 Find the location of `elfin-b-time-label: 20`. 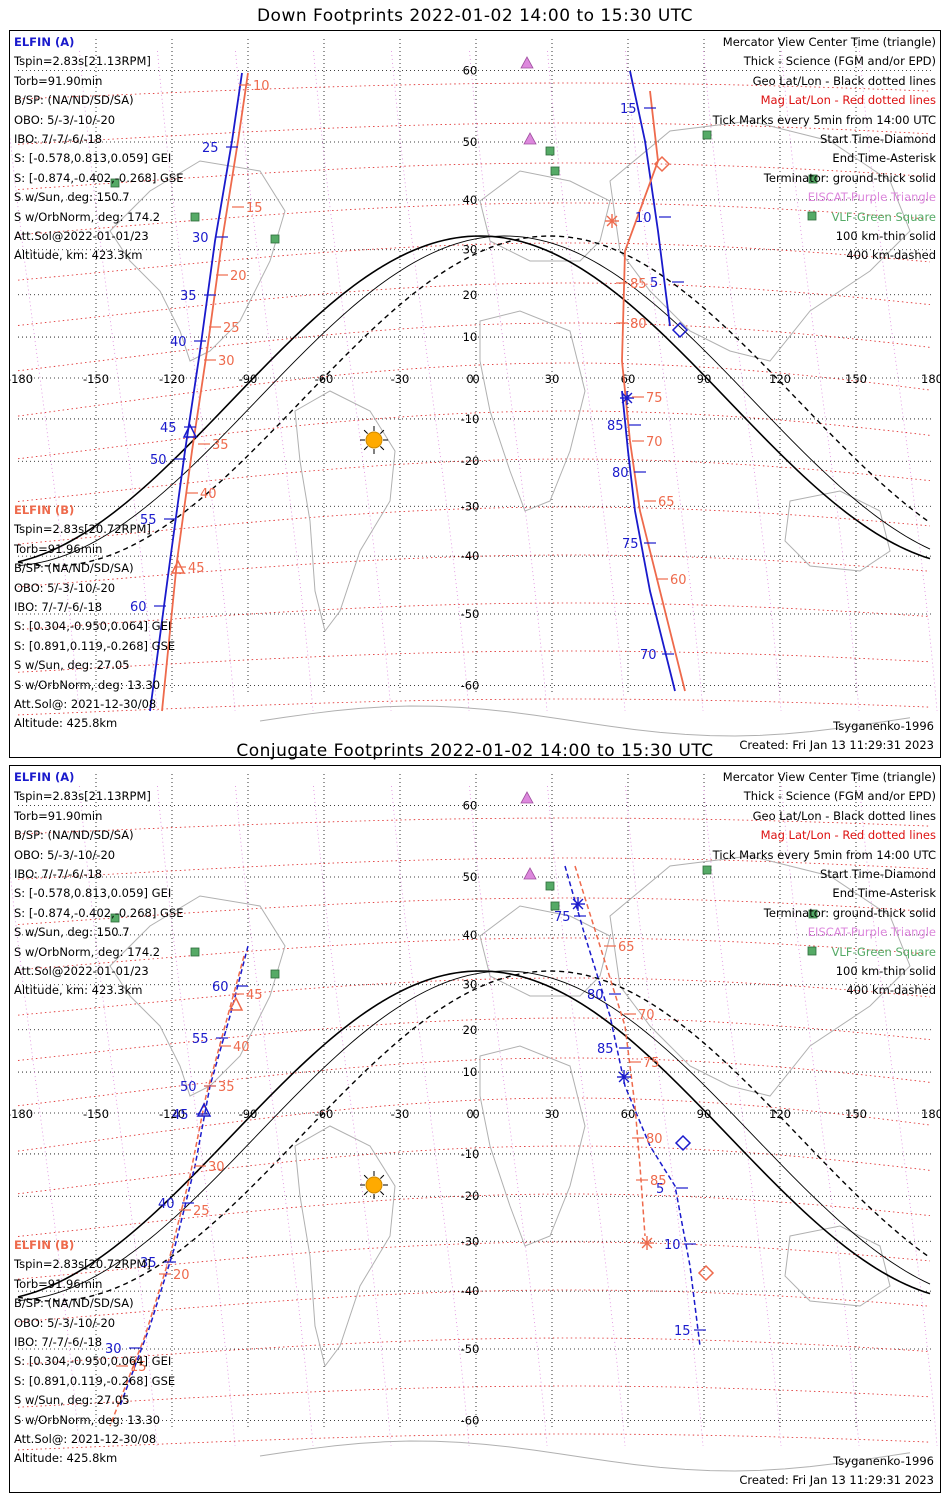

elfin-b-time-label: 20 is located at coordinates (238, 276).